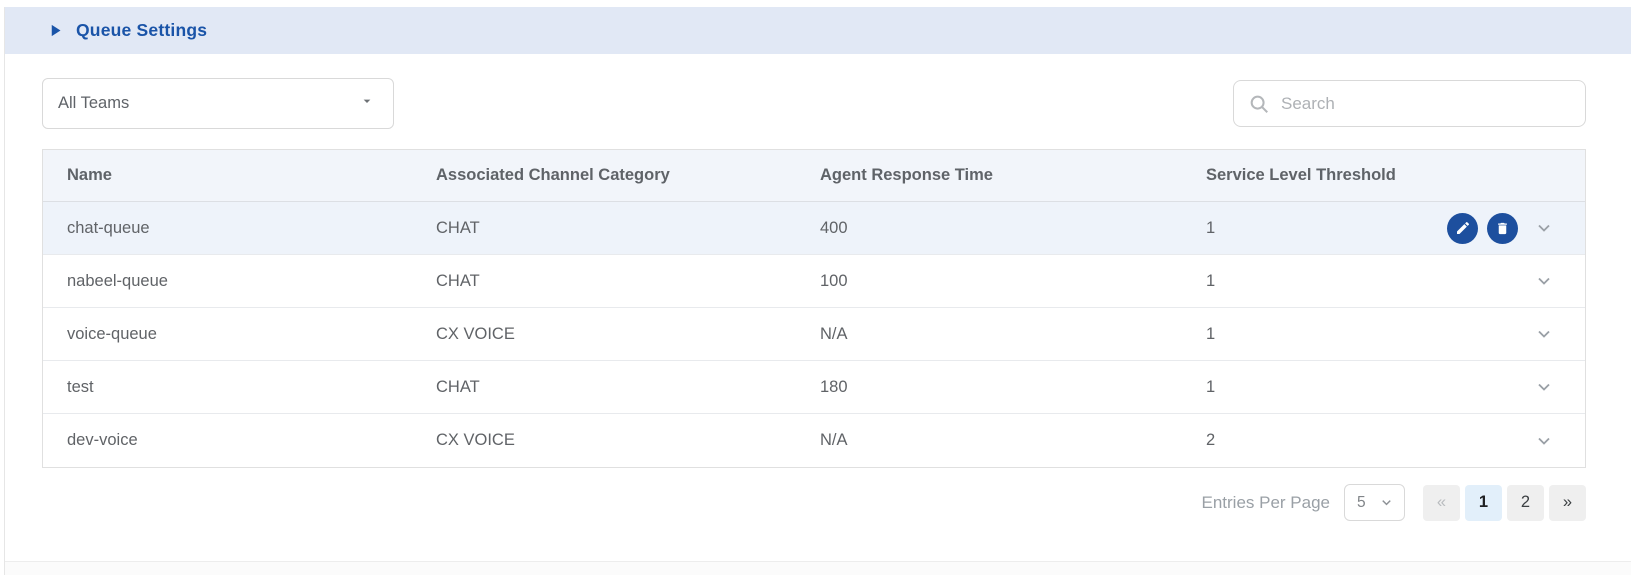 This screenshot has width=1631, height=575. What do you see at coordinates (80, 386) in the screenshot?
I see `queue-name-cell: test` at bounding box center [80, 386].